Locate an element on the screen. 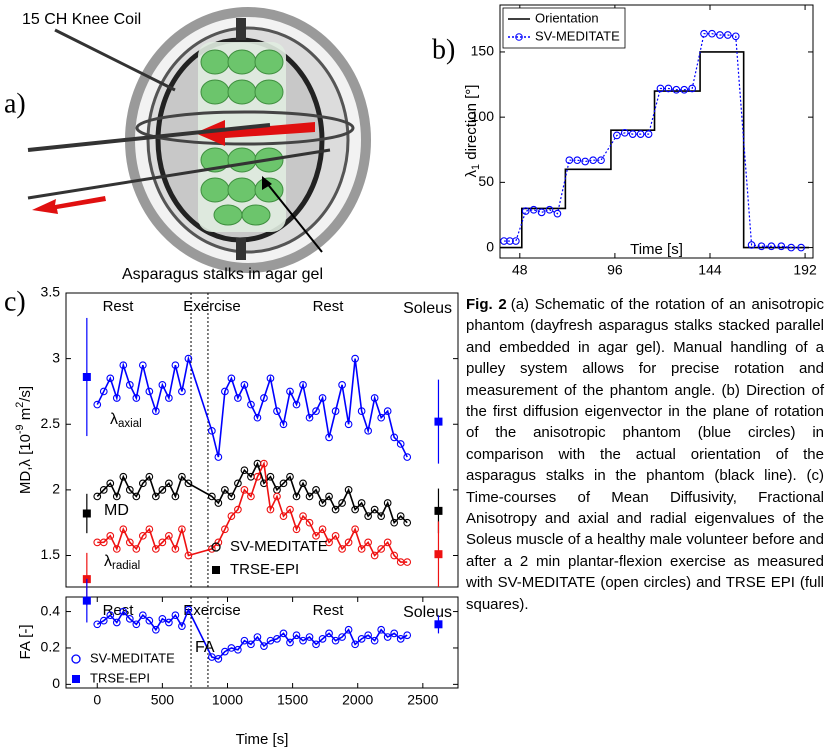 This screenshot has width=832, height=753. pulley-string is located at coordinates (149, 137).